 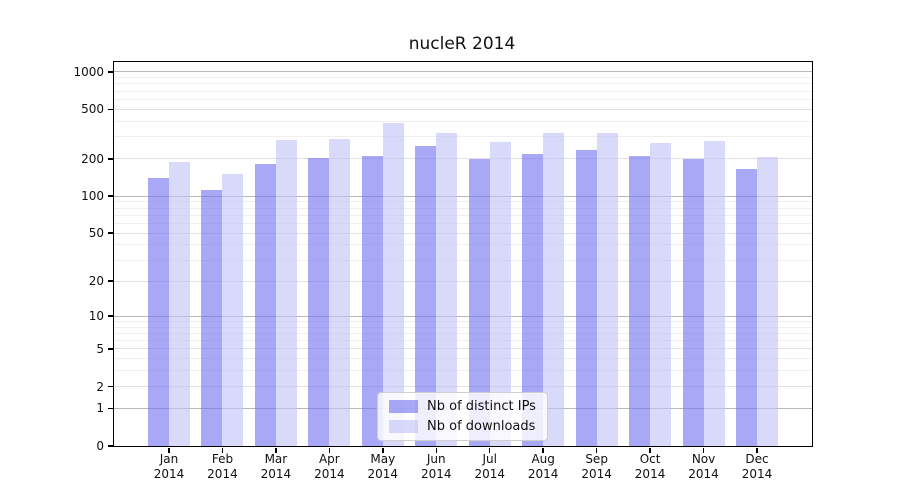 What do you see at coordinates (92, 109) in the screenshot?
I see `y-tick-label: 500` at bounding box center [92, 109].